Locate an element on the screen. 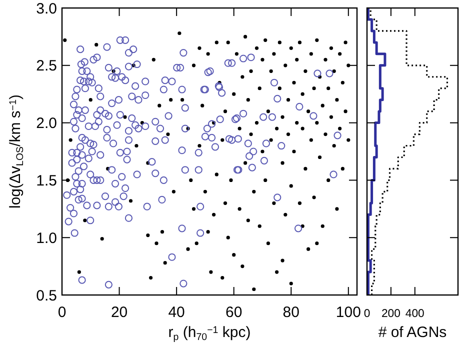 This screenshot has height=348, width=463. x-axis-title: r$_{p}$ (h$_{70}$$^{−1}$ kpc) is located at coordinates (209, 333).